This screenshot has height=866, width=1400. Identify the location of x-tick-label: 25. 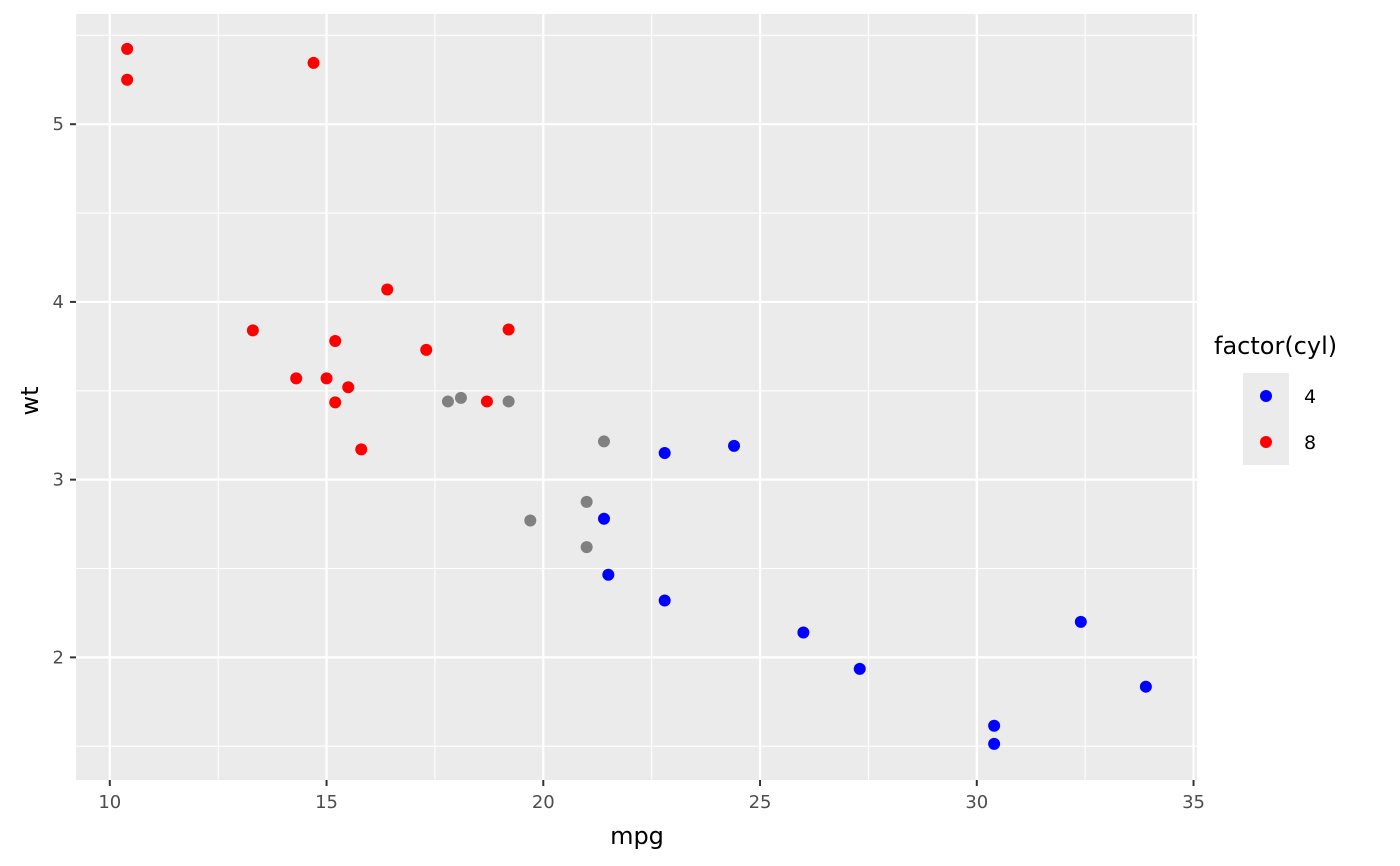
(760, 802).